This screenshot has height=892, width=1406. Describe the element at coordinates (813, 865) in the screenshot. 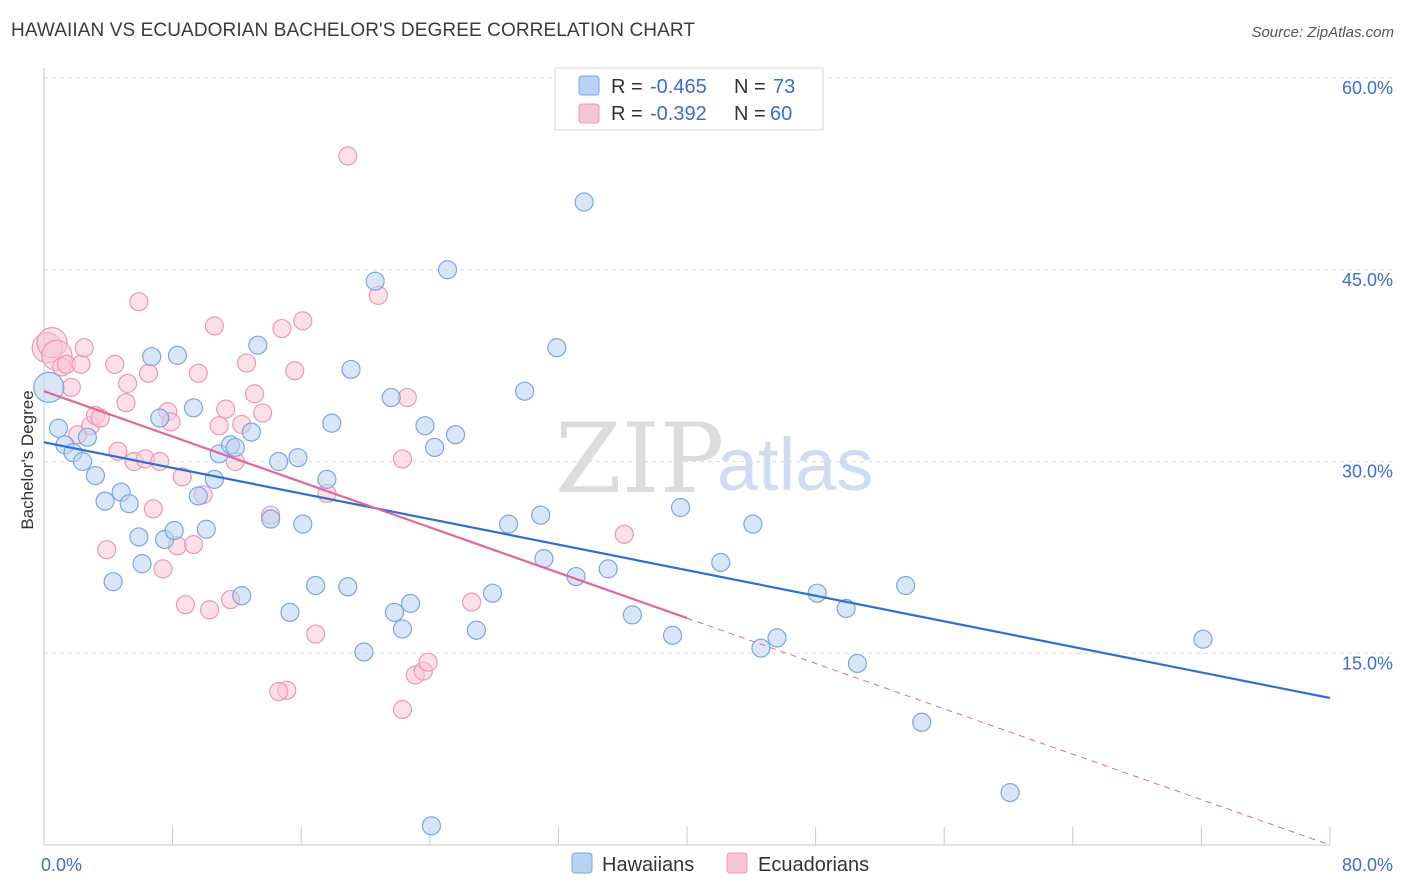

I see `bottom-legend-ecuadorians: Ecuadorians` at that location.